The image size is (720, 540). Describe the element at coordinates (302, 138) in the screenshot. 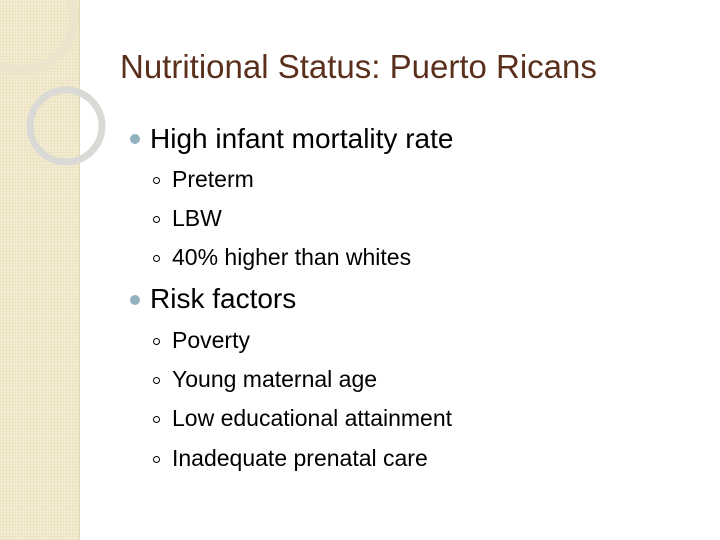

I see `bullet-high-infant-mortality: High infant mortality rate` at that location.